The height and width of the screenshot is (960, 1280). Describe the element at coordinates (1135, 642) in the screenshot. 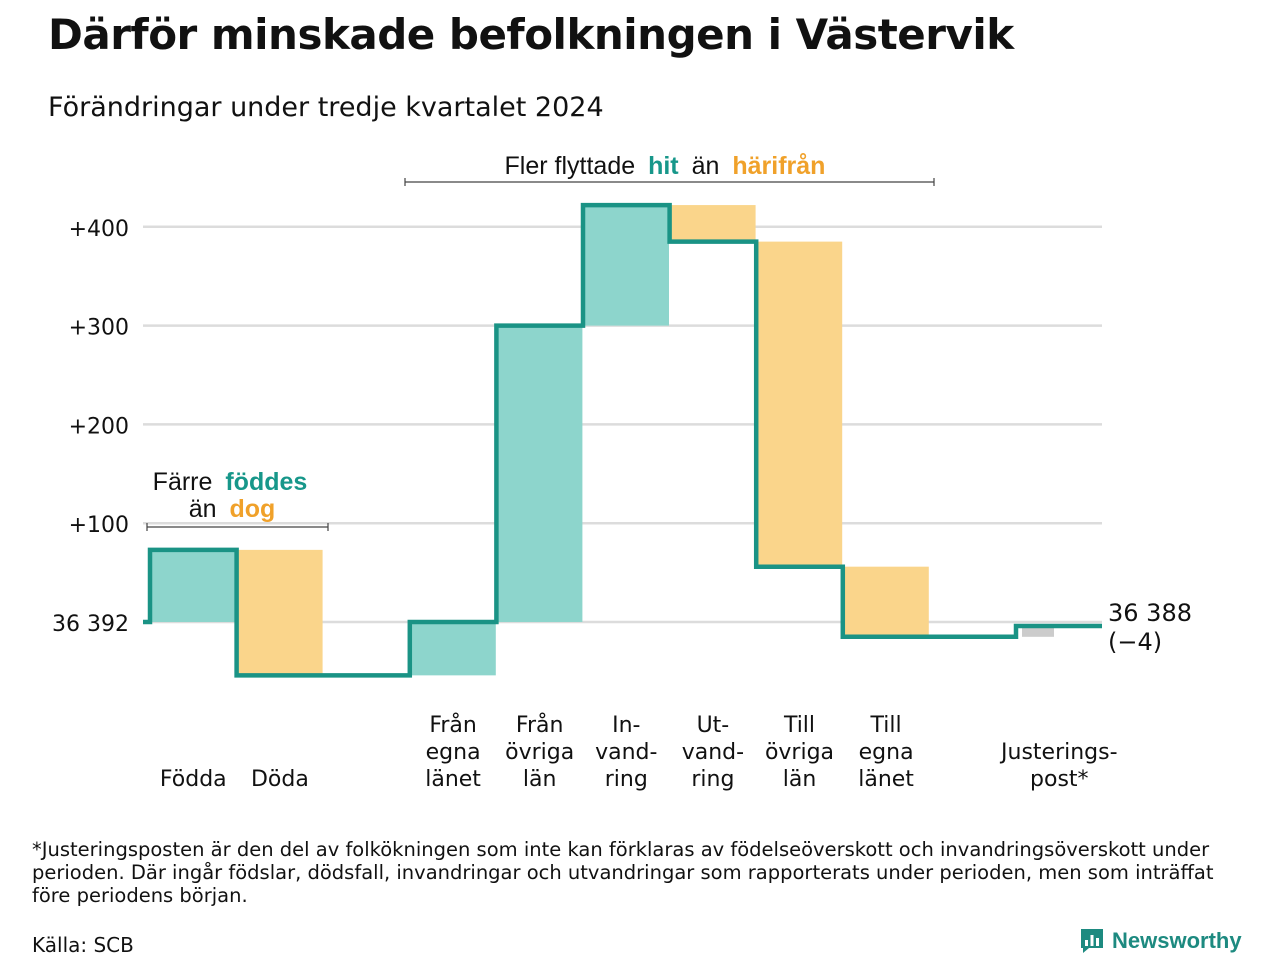

I see `end-change-label: (−4)` at that location.